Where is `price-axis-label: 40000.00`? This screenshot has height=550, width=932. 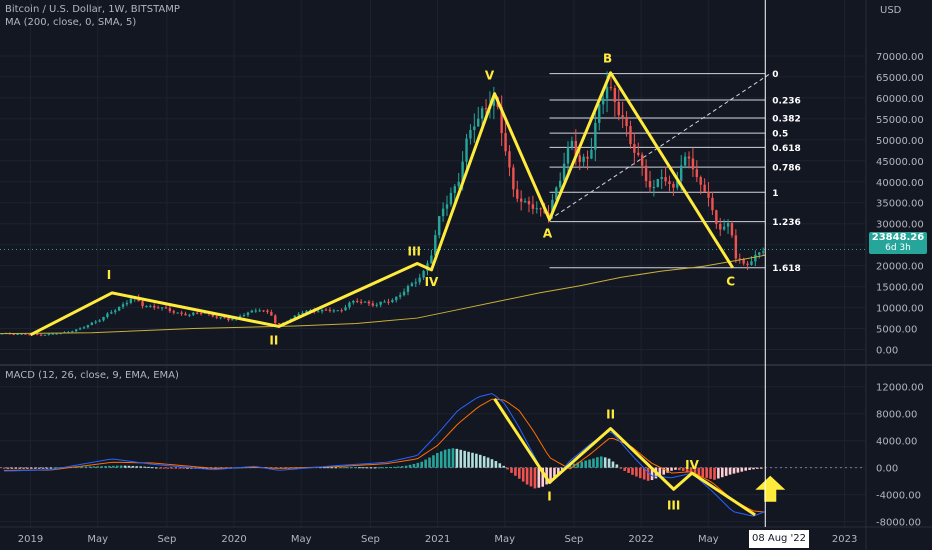
price-axis-label: 40000.00 is located at coordinates (900, 183).